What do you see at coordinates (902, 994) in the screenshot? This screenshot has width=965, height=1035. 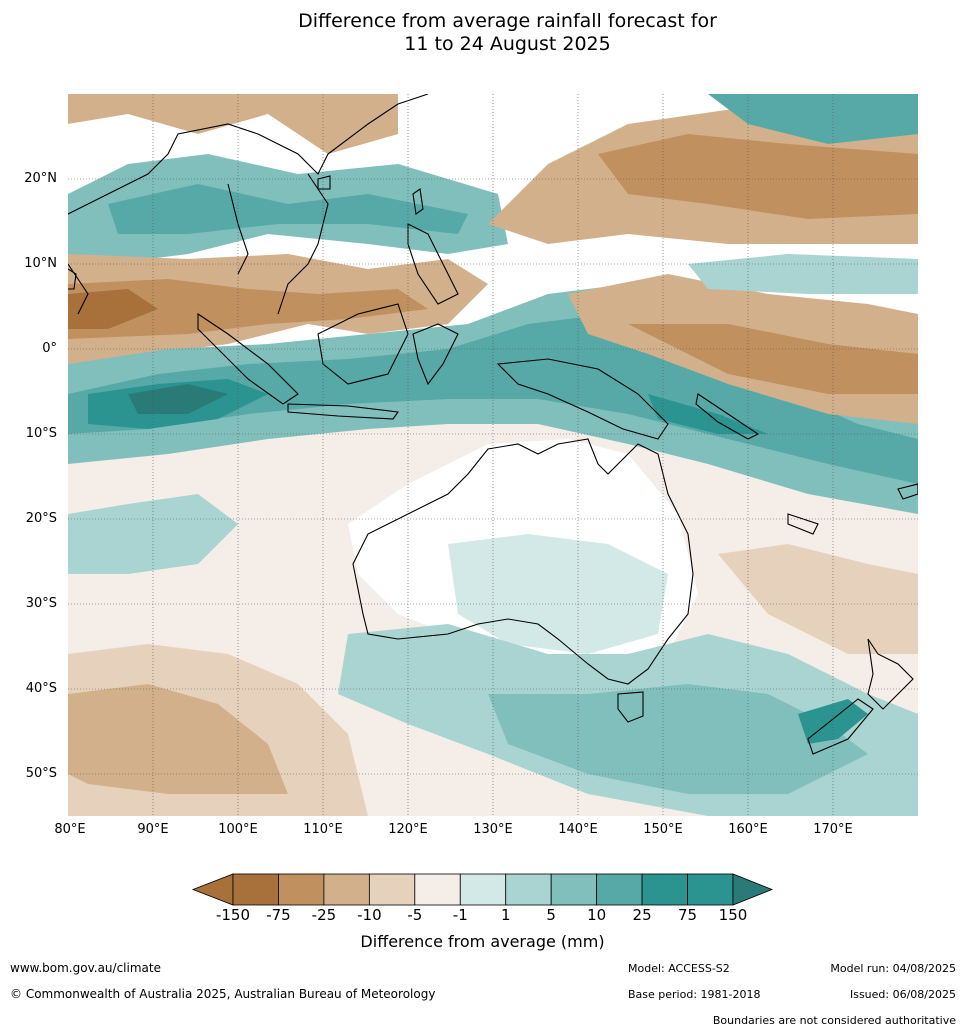 I see `issued-date: Issued: 06/08/2025` at bounding box center [902, 994].